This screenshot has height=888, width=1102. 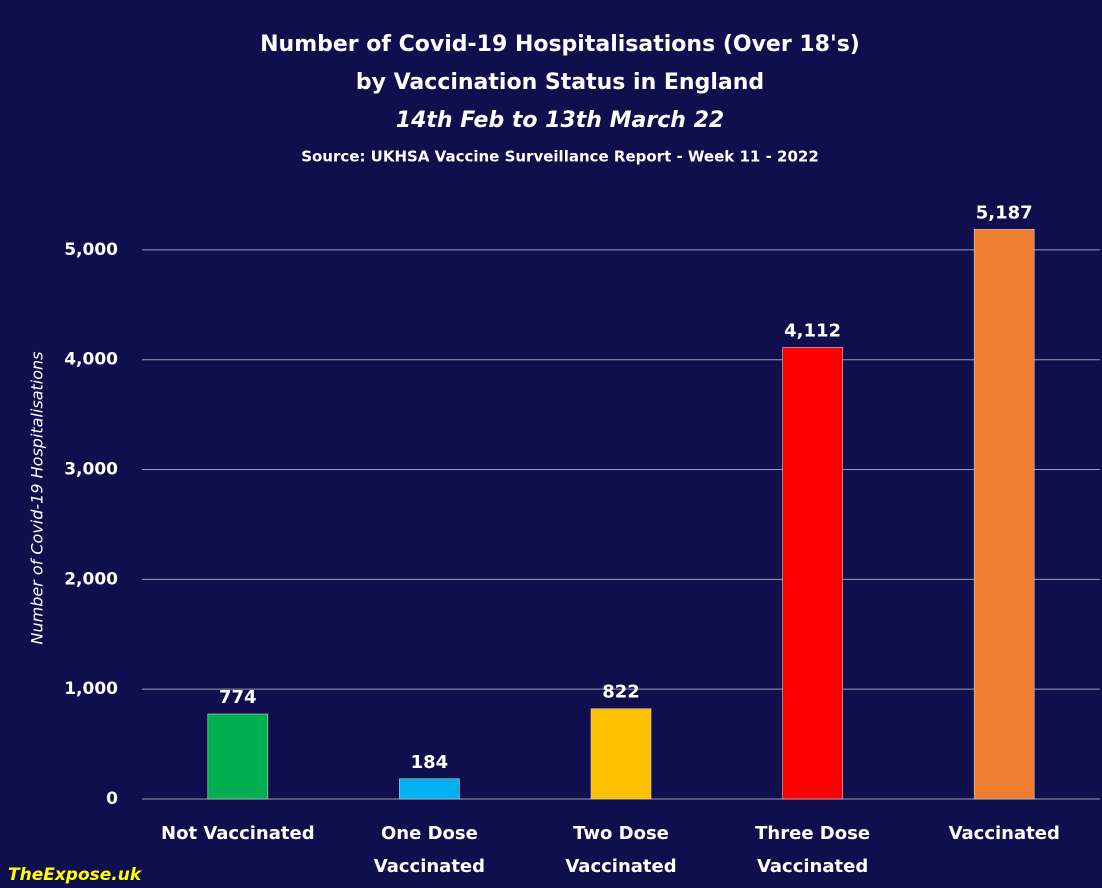 I want to click on value-label: 774, so click(x=238, y=697).